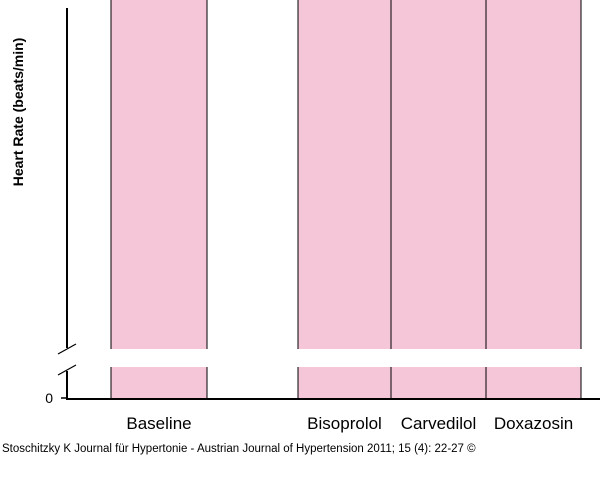 Image resolution: width=600 pixels, height=498 pixels. What do you see at coordinates (438, 200) in the screenshot?
I see `bar-carvedilol` at bounding box center [438, 200].